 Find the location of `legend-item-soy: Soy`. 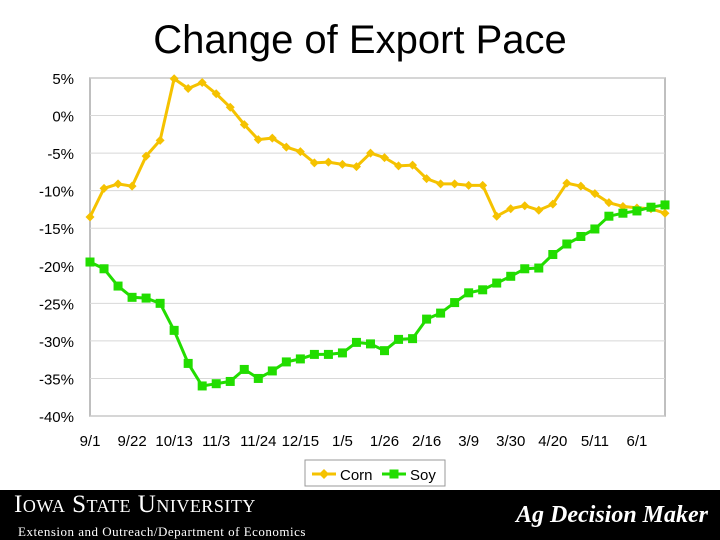

legend-item-soy: Soy is located at coordinates (409, 475).